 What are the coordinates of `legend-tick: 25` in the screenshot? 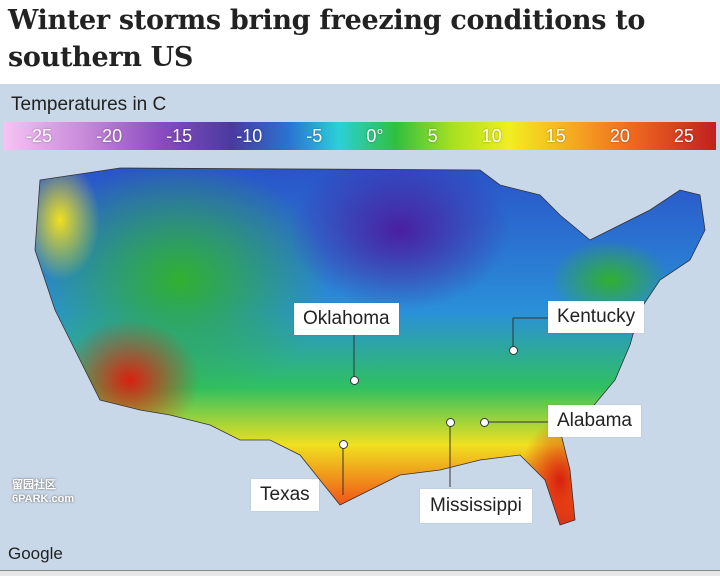 It's located at (683, 135).